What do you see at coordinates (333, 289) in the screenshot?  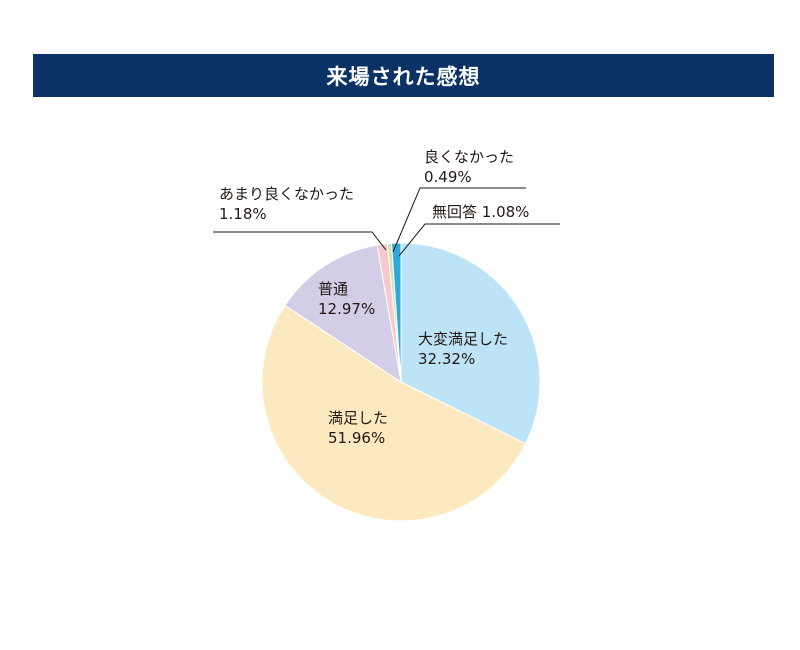 I see `slice-3-name-label: 普通` at bounding box center [333, 289].